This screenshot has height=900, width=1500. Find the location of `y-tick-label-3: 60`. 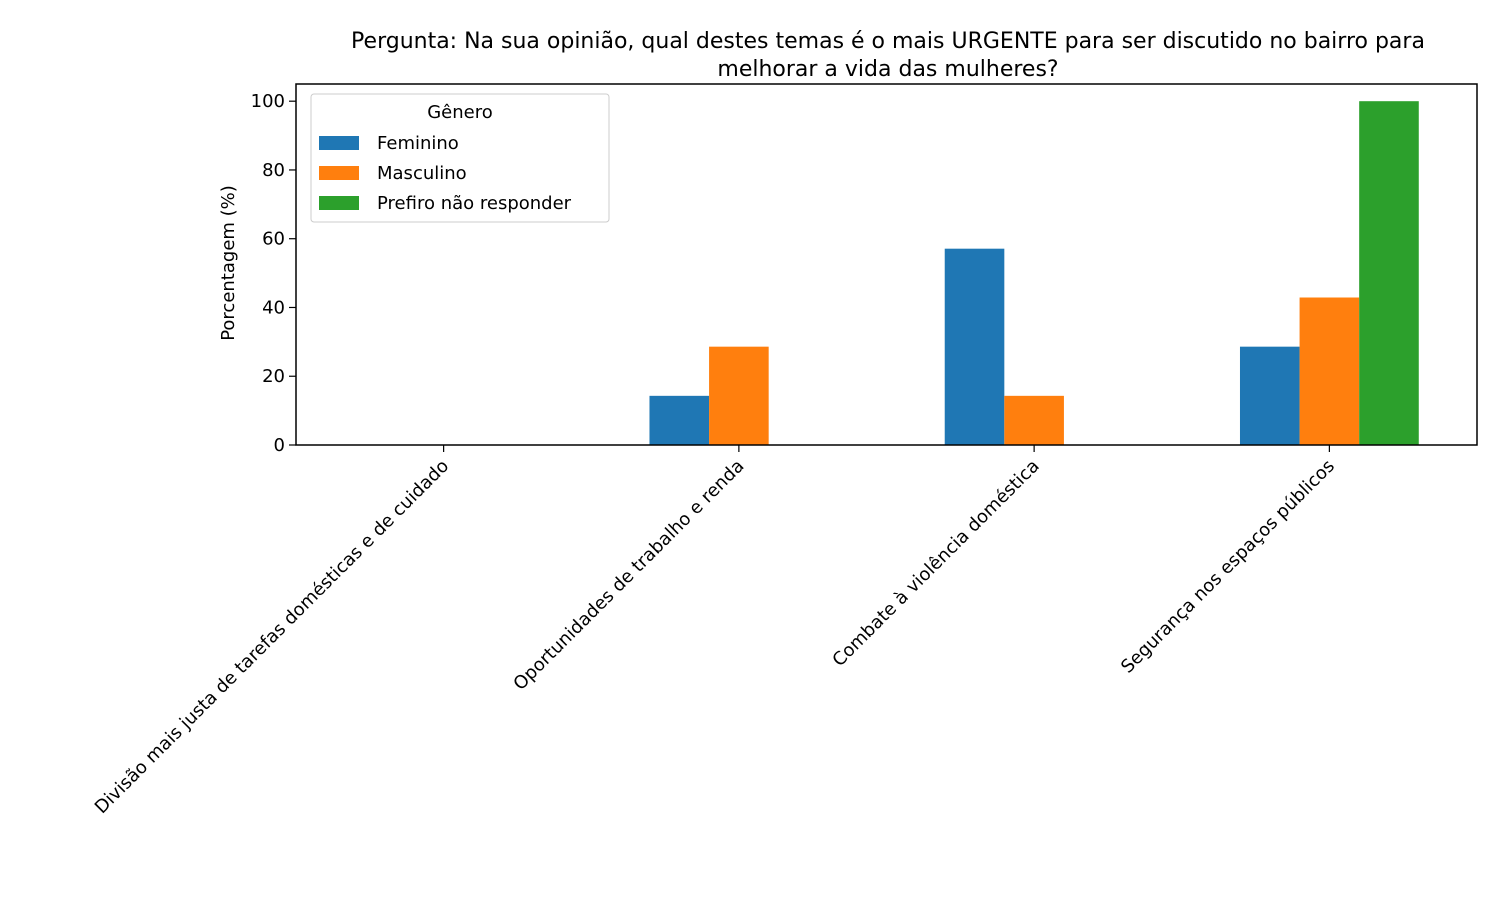

y-tick-label-3: 60 is located at coordinates (273, 239).